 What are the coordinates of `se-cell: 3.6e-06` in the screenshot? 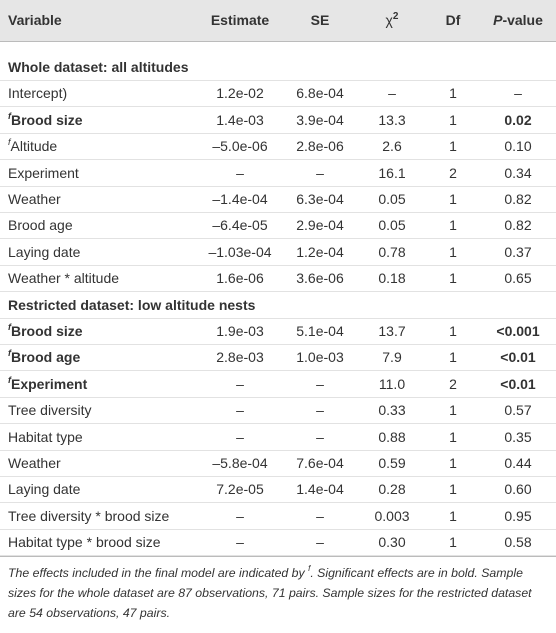 It's located at (320, 278).